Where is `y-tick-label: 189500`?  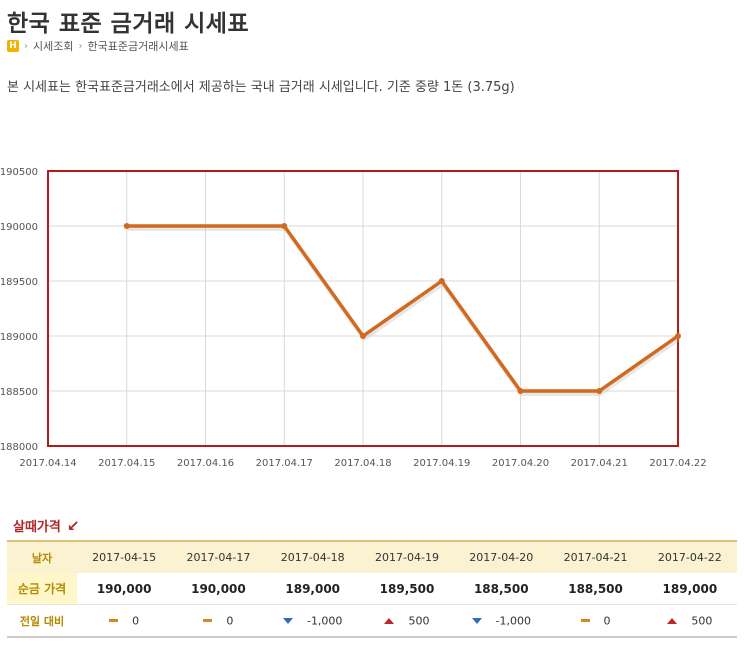 y-tick-label: 189500 is located at coordinates (19, 282).